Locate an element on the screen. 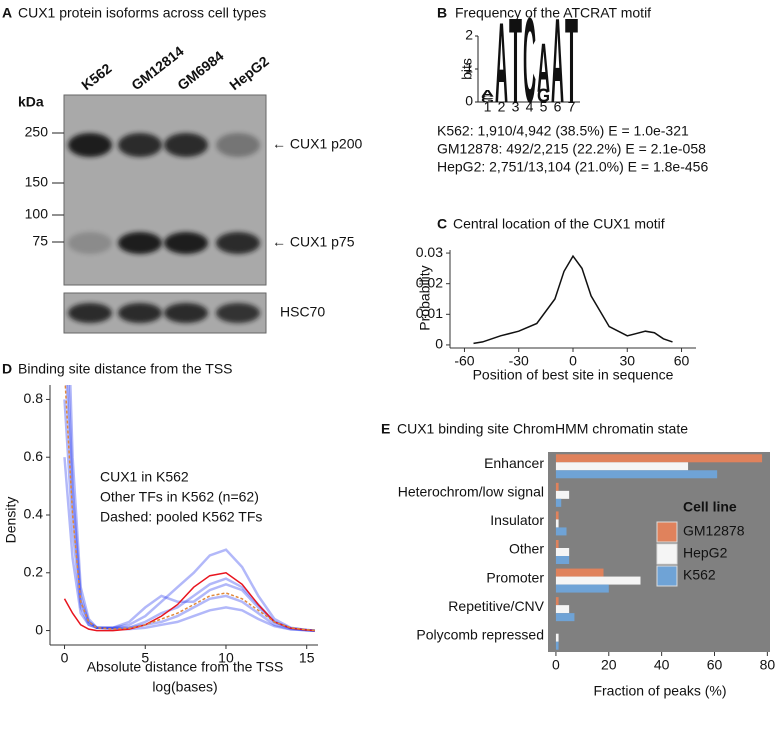 The image size is (777, 735). logo-position: 7 is located at coordinates (572, 107).